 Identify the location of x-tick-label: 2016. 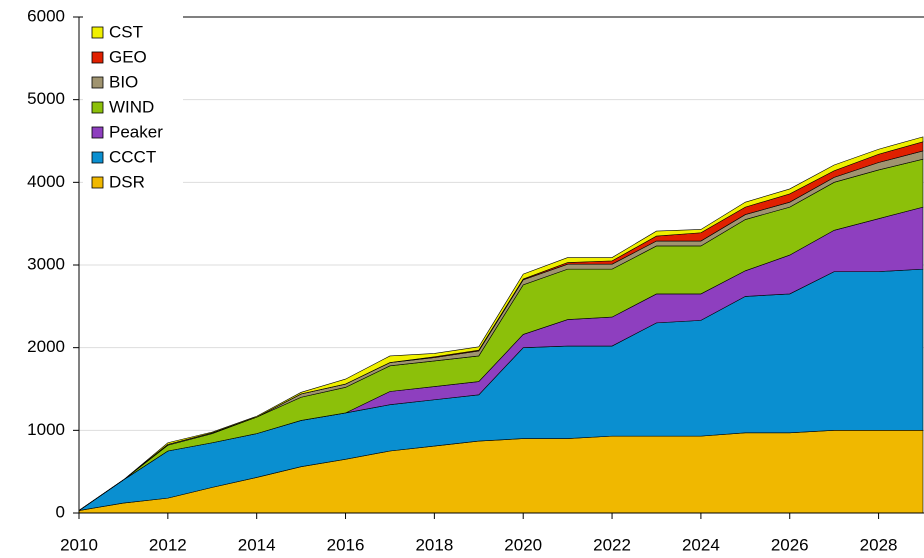
(346, 544).